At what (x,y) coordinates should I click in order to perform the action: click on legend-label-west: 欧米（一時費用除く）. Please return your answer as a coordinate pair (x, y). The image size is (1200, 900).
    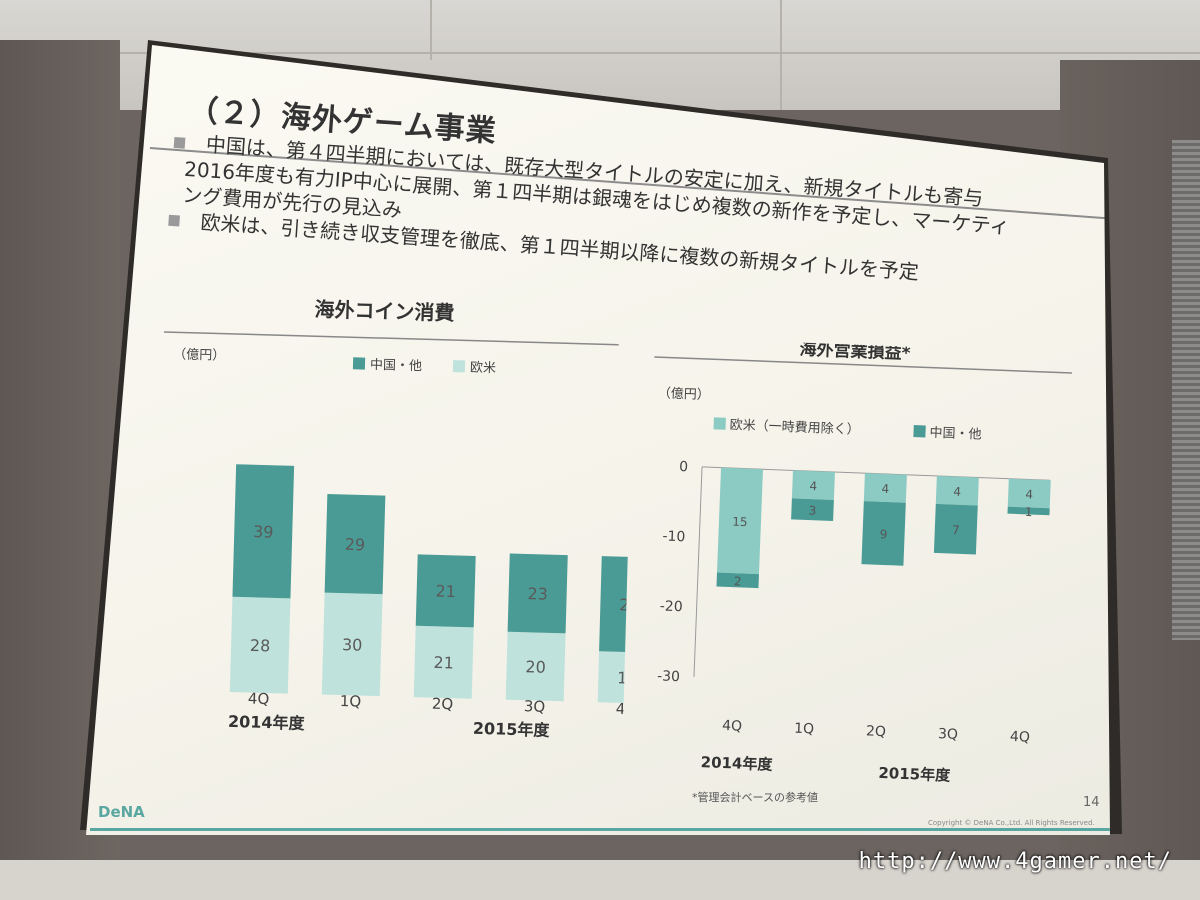
    Looking at the image, I should click on (794, 428).